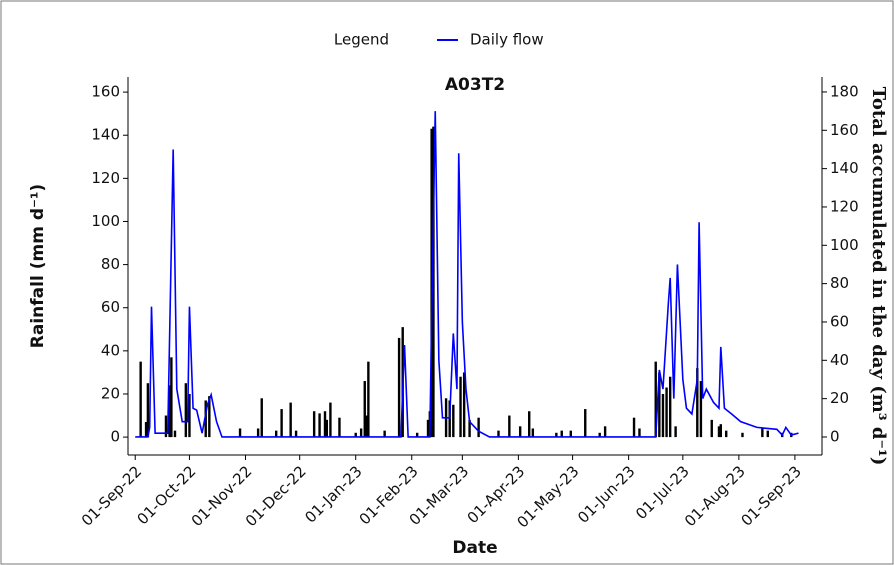 This screenshot has height=565, width=894. Describe the element at coordinates (878, 276) in the screenshot. I see `y2-axis-label: Total accumulated in the day (m³ d⁻¹)` at that location.